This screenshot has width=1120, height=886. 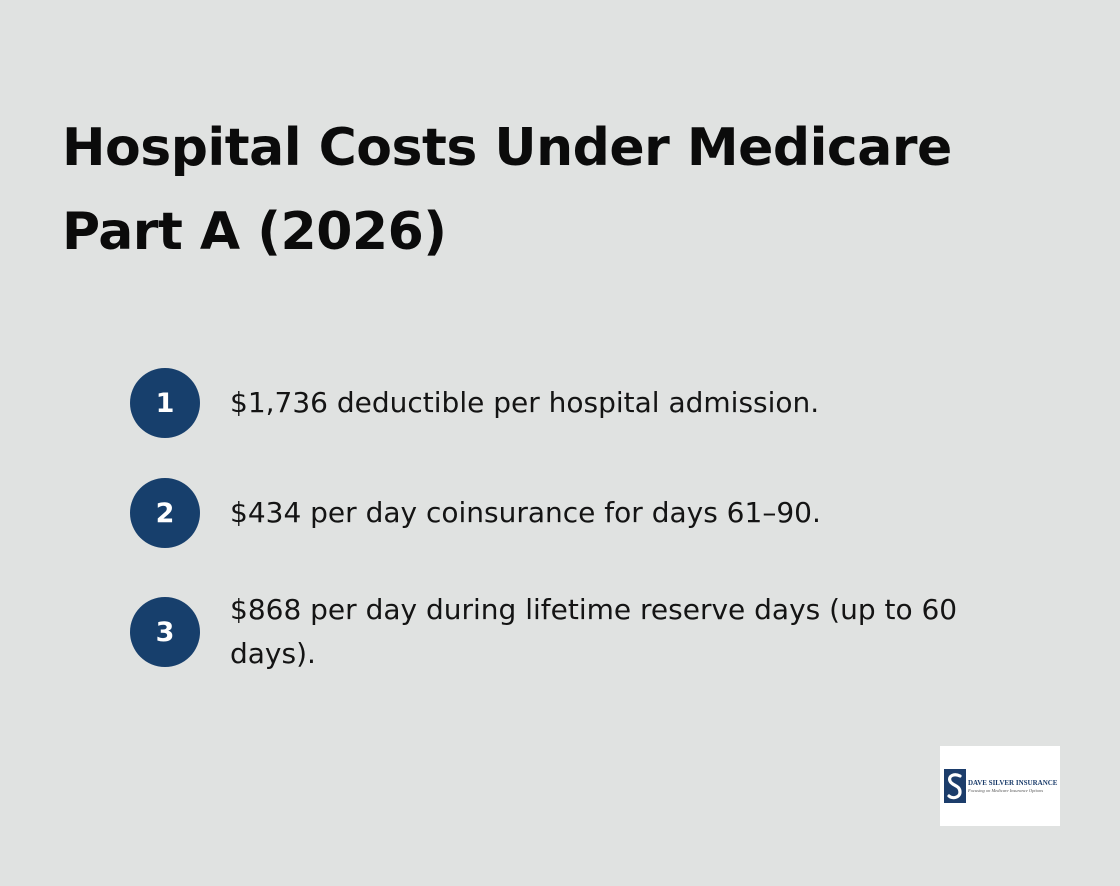 What do you see at coordinates (525, 512) in the screenshot?
I see `list-item-text: $434 per day coinsurance for days 61–90.` at bounding box center [525, 512].